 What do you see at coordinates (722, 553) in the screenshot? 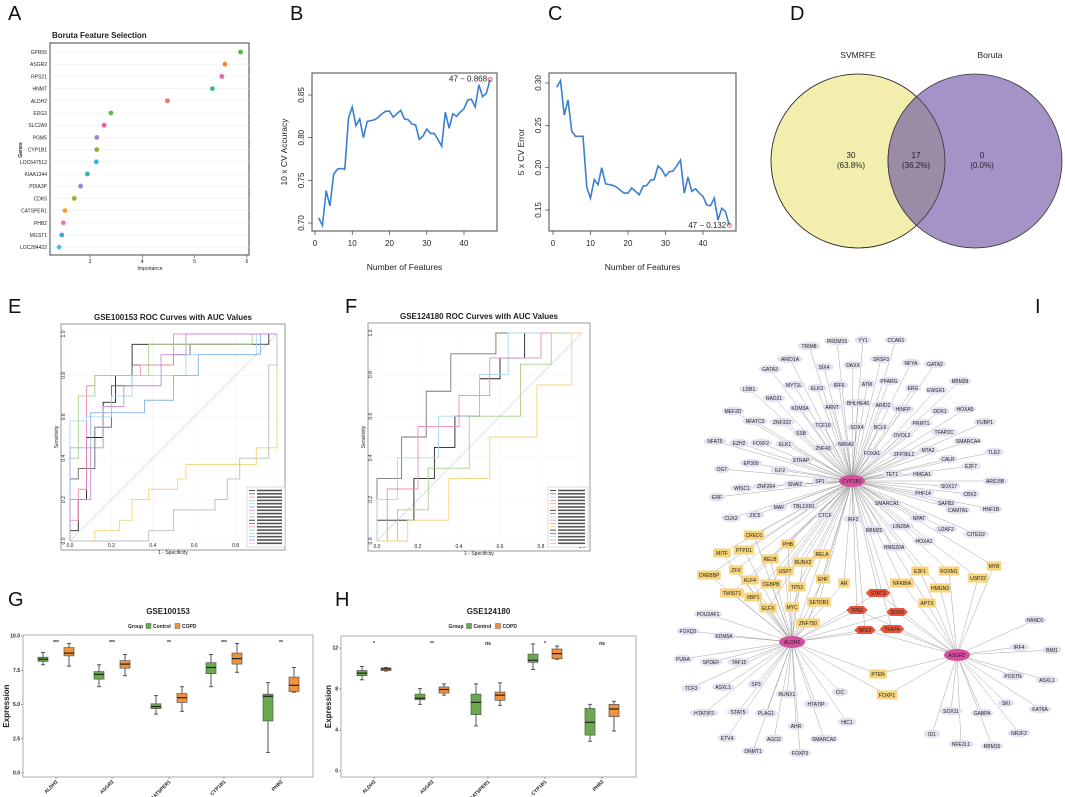
I see `node-MITF: MITF` at bounding box center [722, 553].